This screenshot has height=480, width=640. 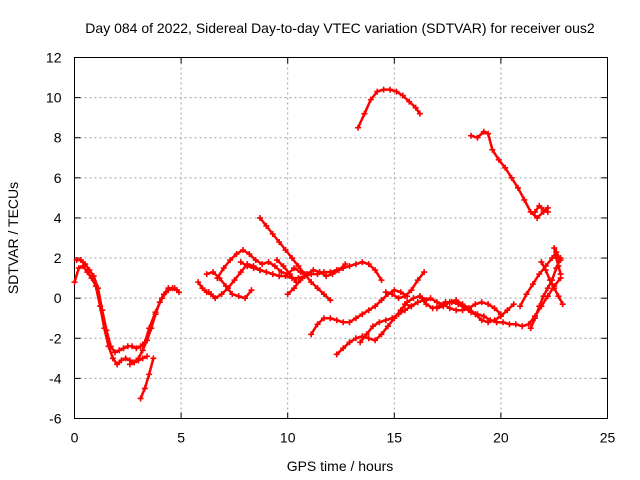 I want to click on x-tick-label: 5, so click(x=181, y=438).